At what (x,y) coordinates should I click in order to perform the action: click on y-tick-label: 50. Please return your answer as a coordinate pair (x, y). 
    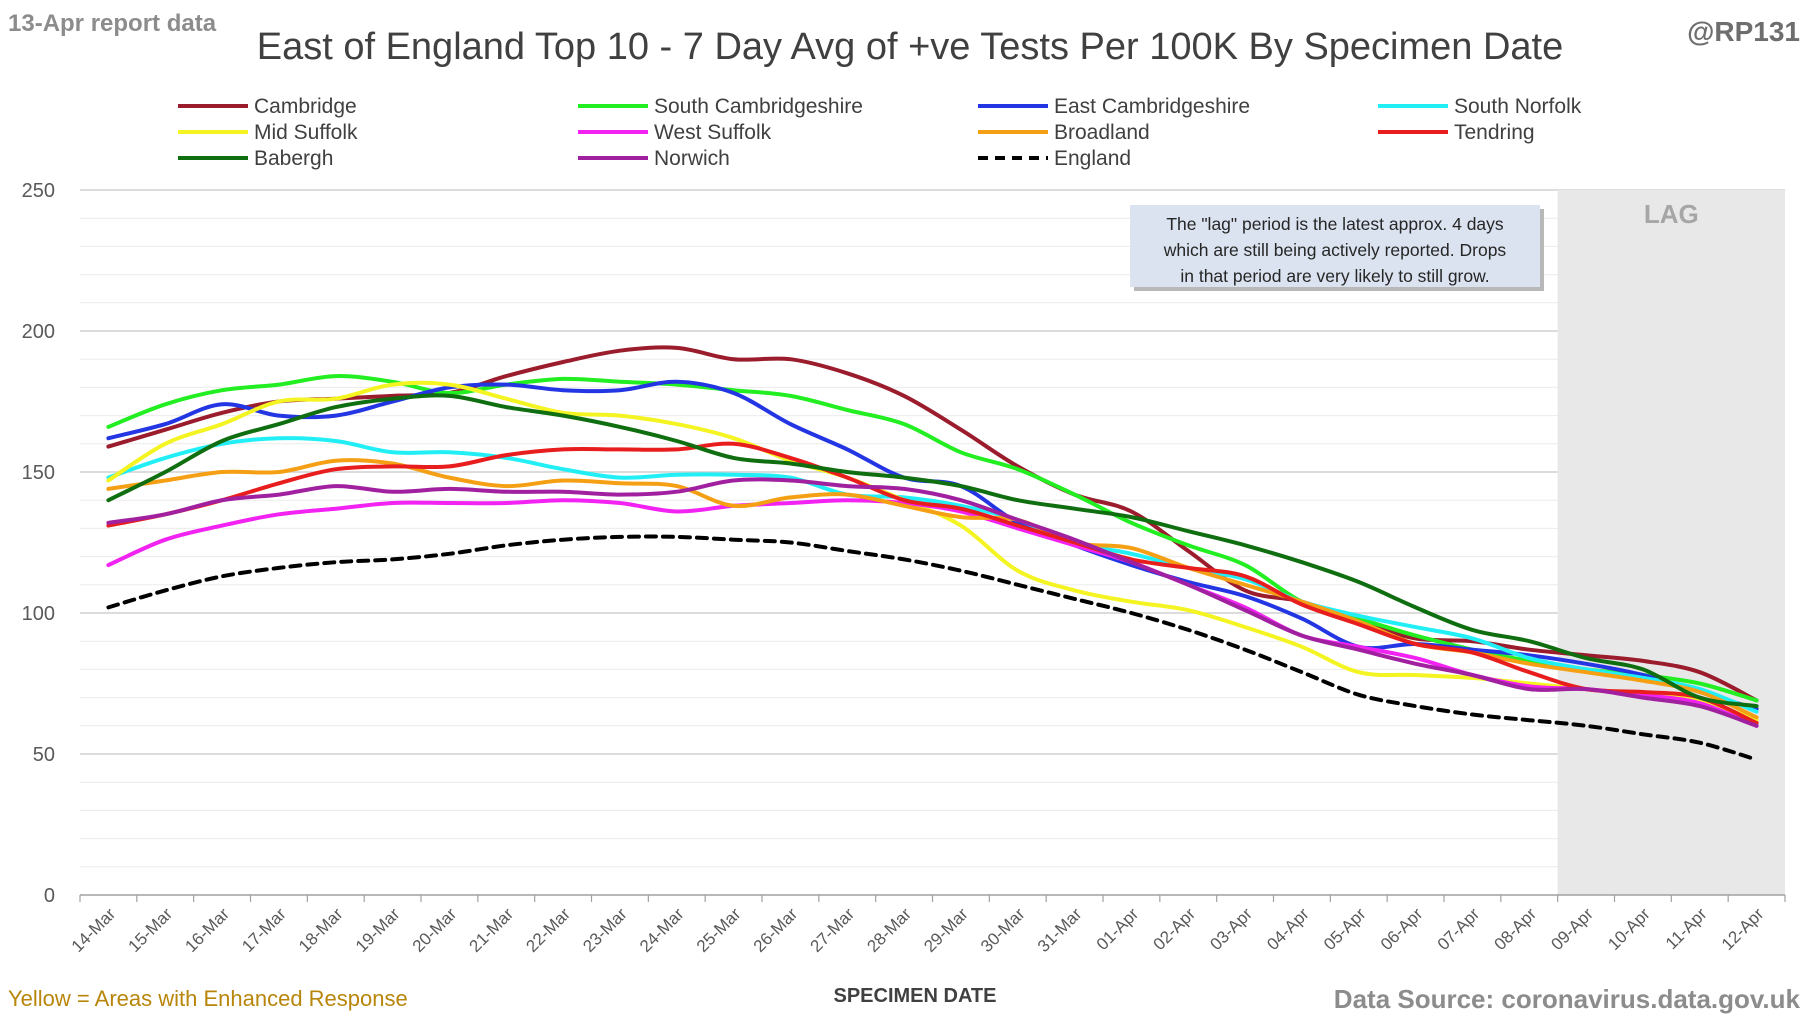
    Looking at the image, I should click on (44, 755).